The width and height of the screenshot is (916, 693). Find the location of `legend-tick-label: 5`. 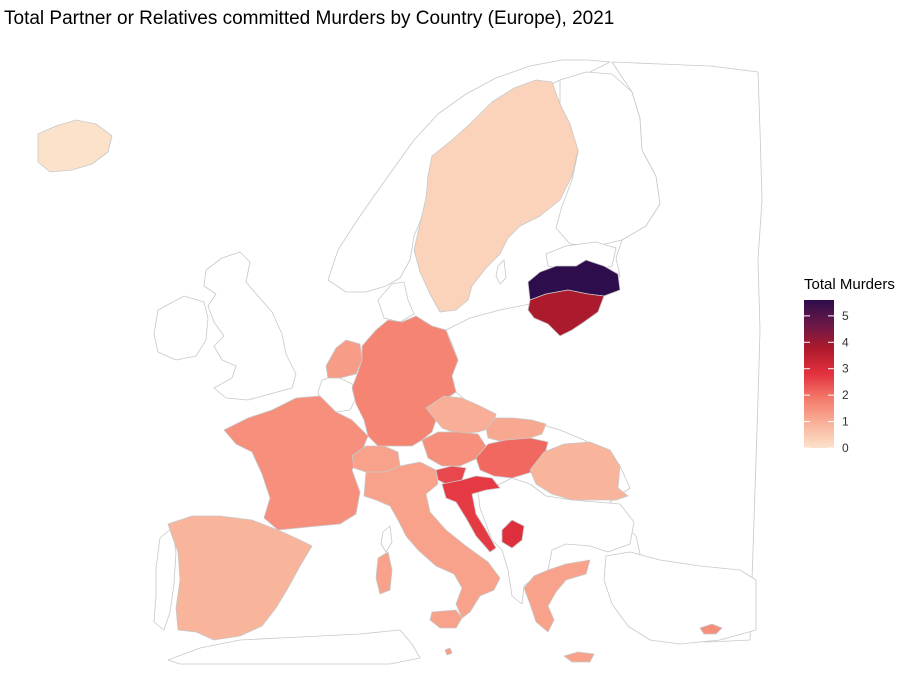

legend-tick-label: 5 is located at coordinates (845, 316).